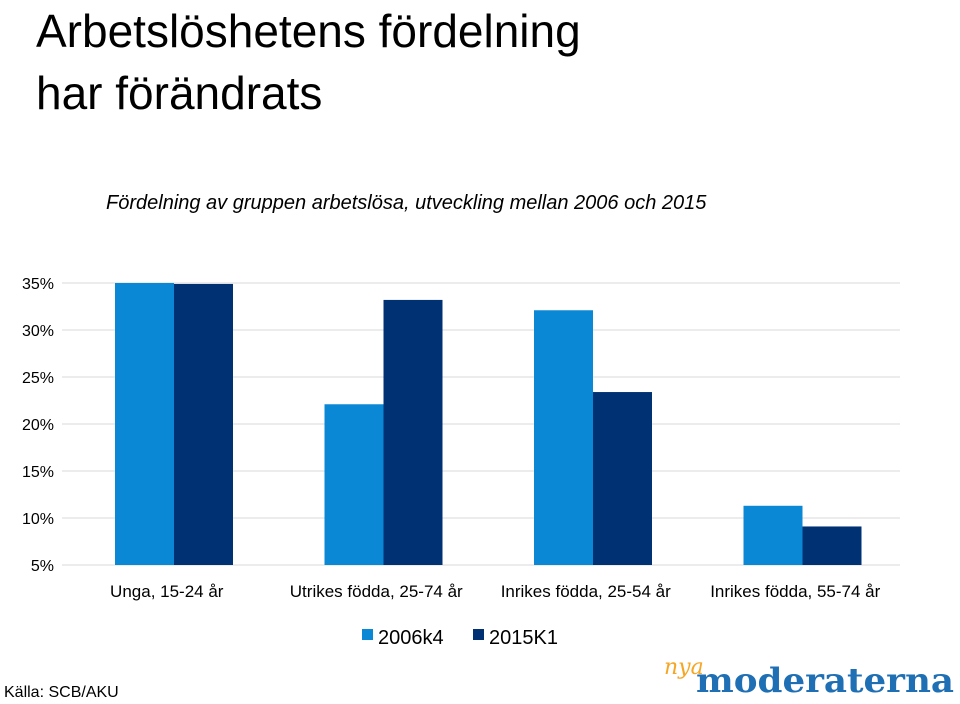 This screenshot has width=960, height=704. What do you see at coordinates (523, 638) in the screenshot?
I see `legend-label: 2015K1` at bounding box center [523, 638].